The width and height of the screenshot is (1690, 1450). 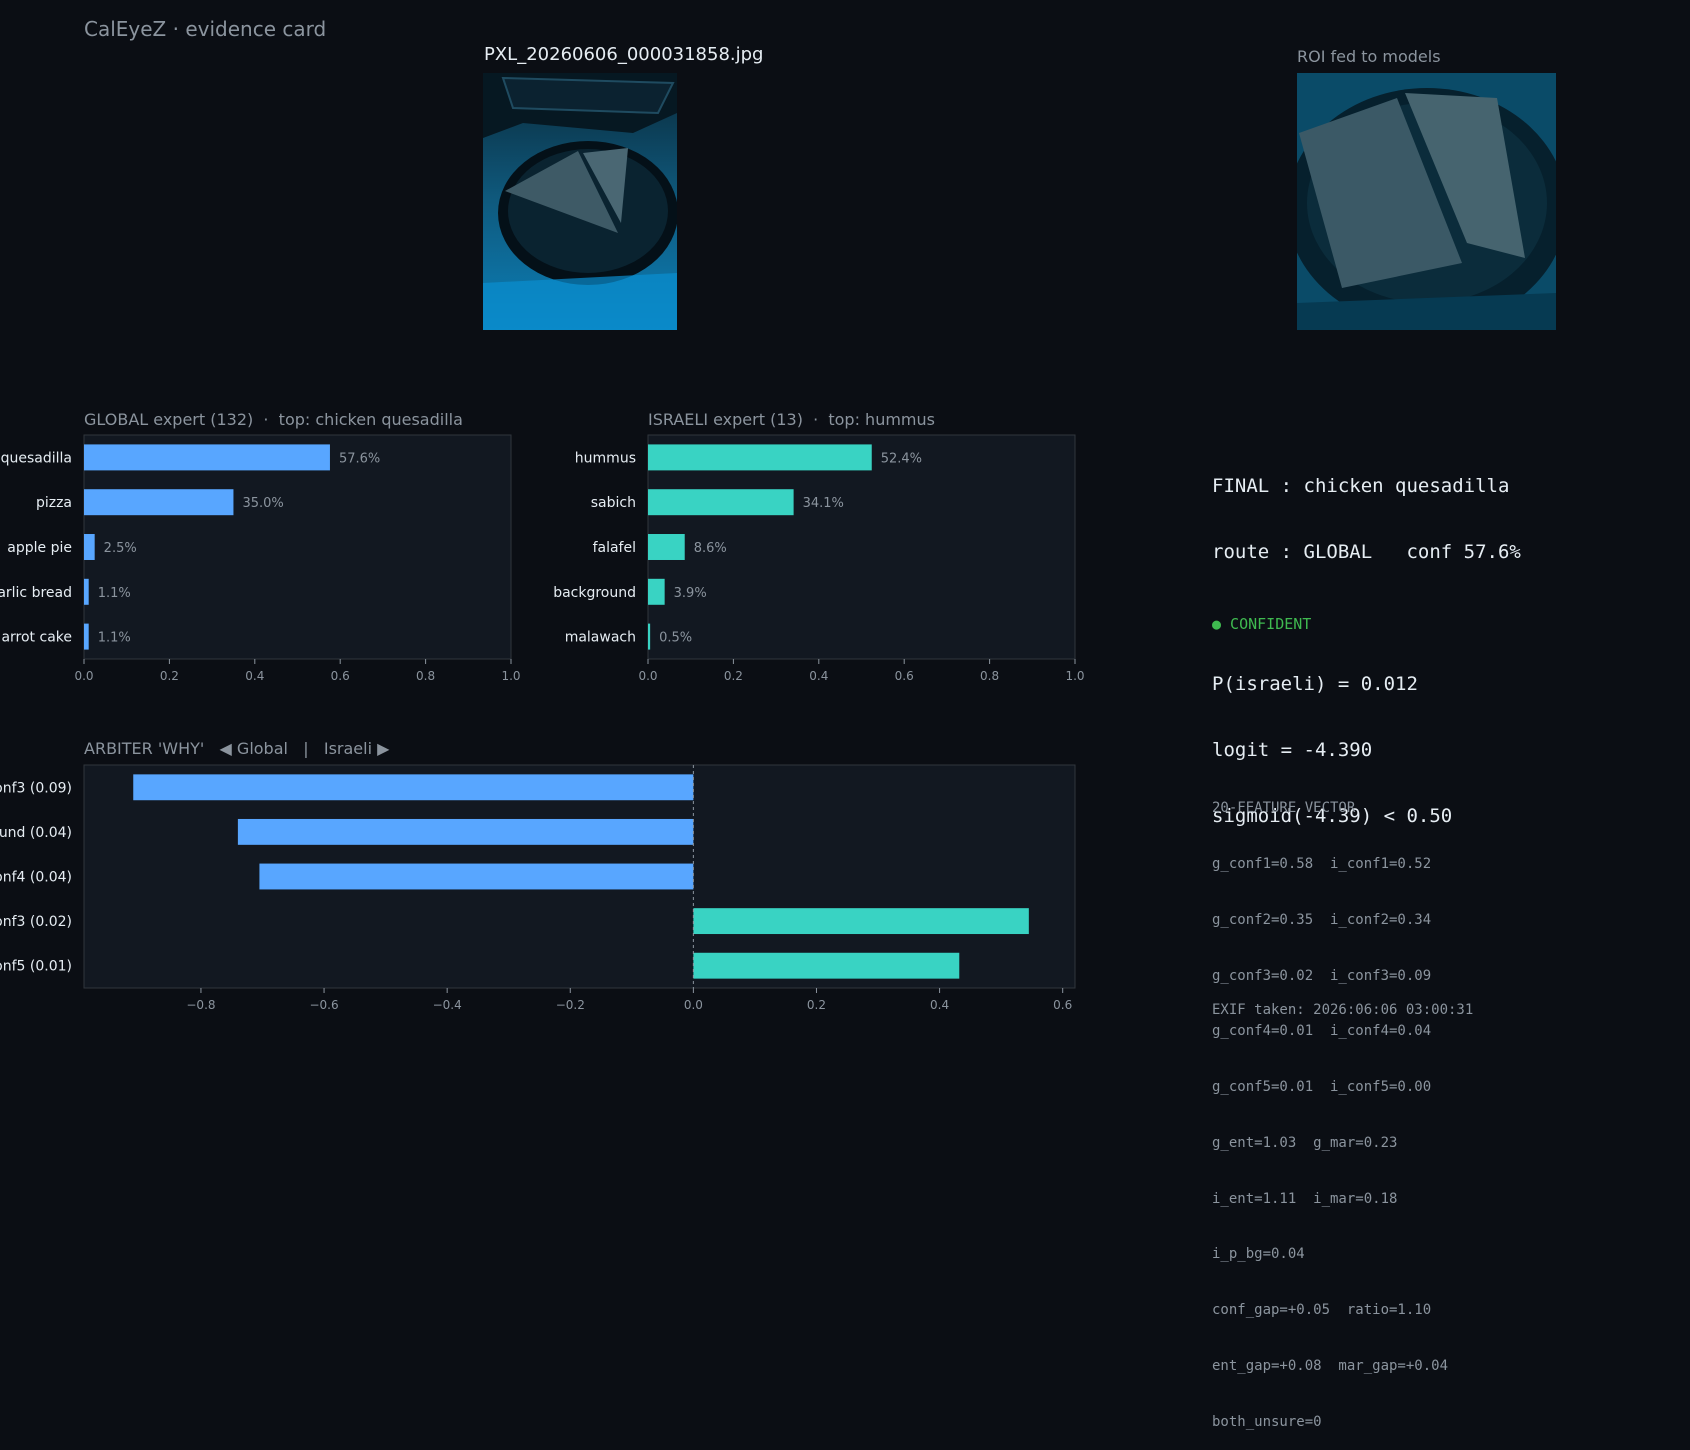 What do you see at coordinates (323, 1005) in the screenshot?
I see `x-tick-label: −0.6` at bounding box center [323, 1005].